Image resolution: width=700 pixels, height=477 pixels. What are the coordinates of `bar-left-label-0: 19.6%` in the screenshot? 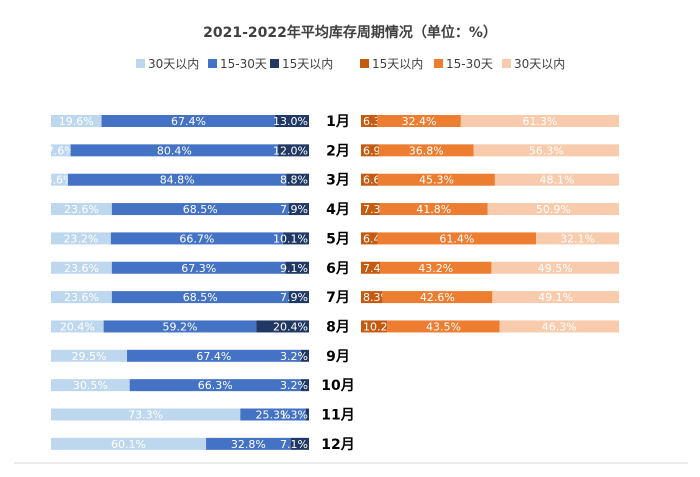 It's located at (76, 121).